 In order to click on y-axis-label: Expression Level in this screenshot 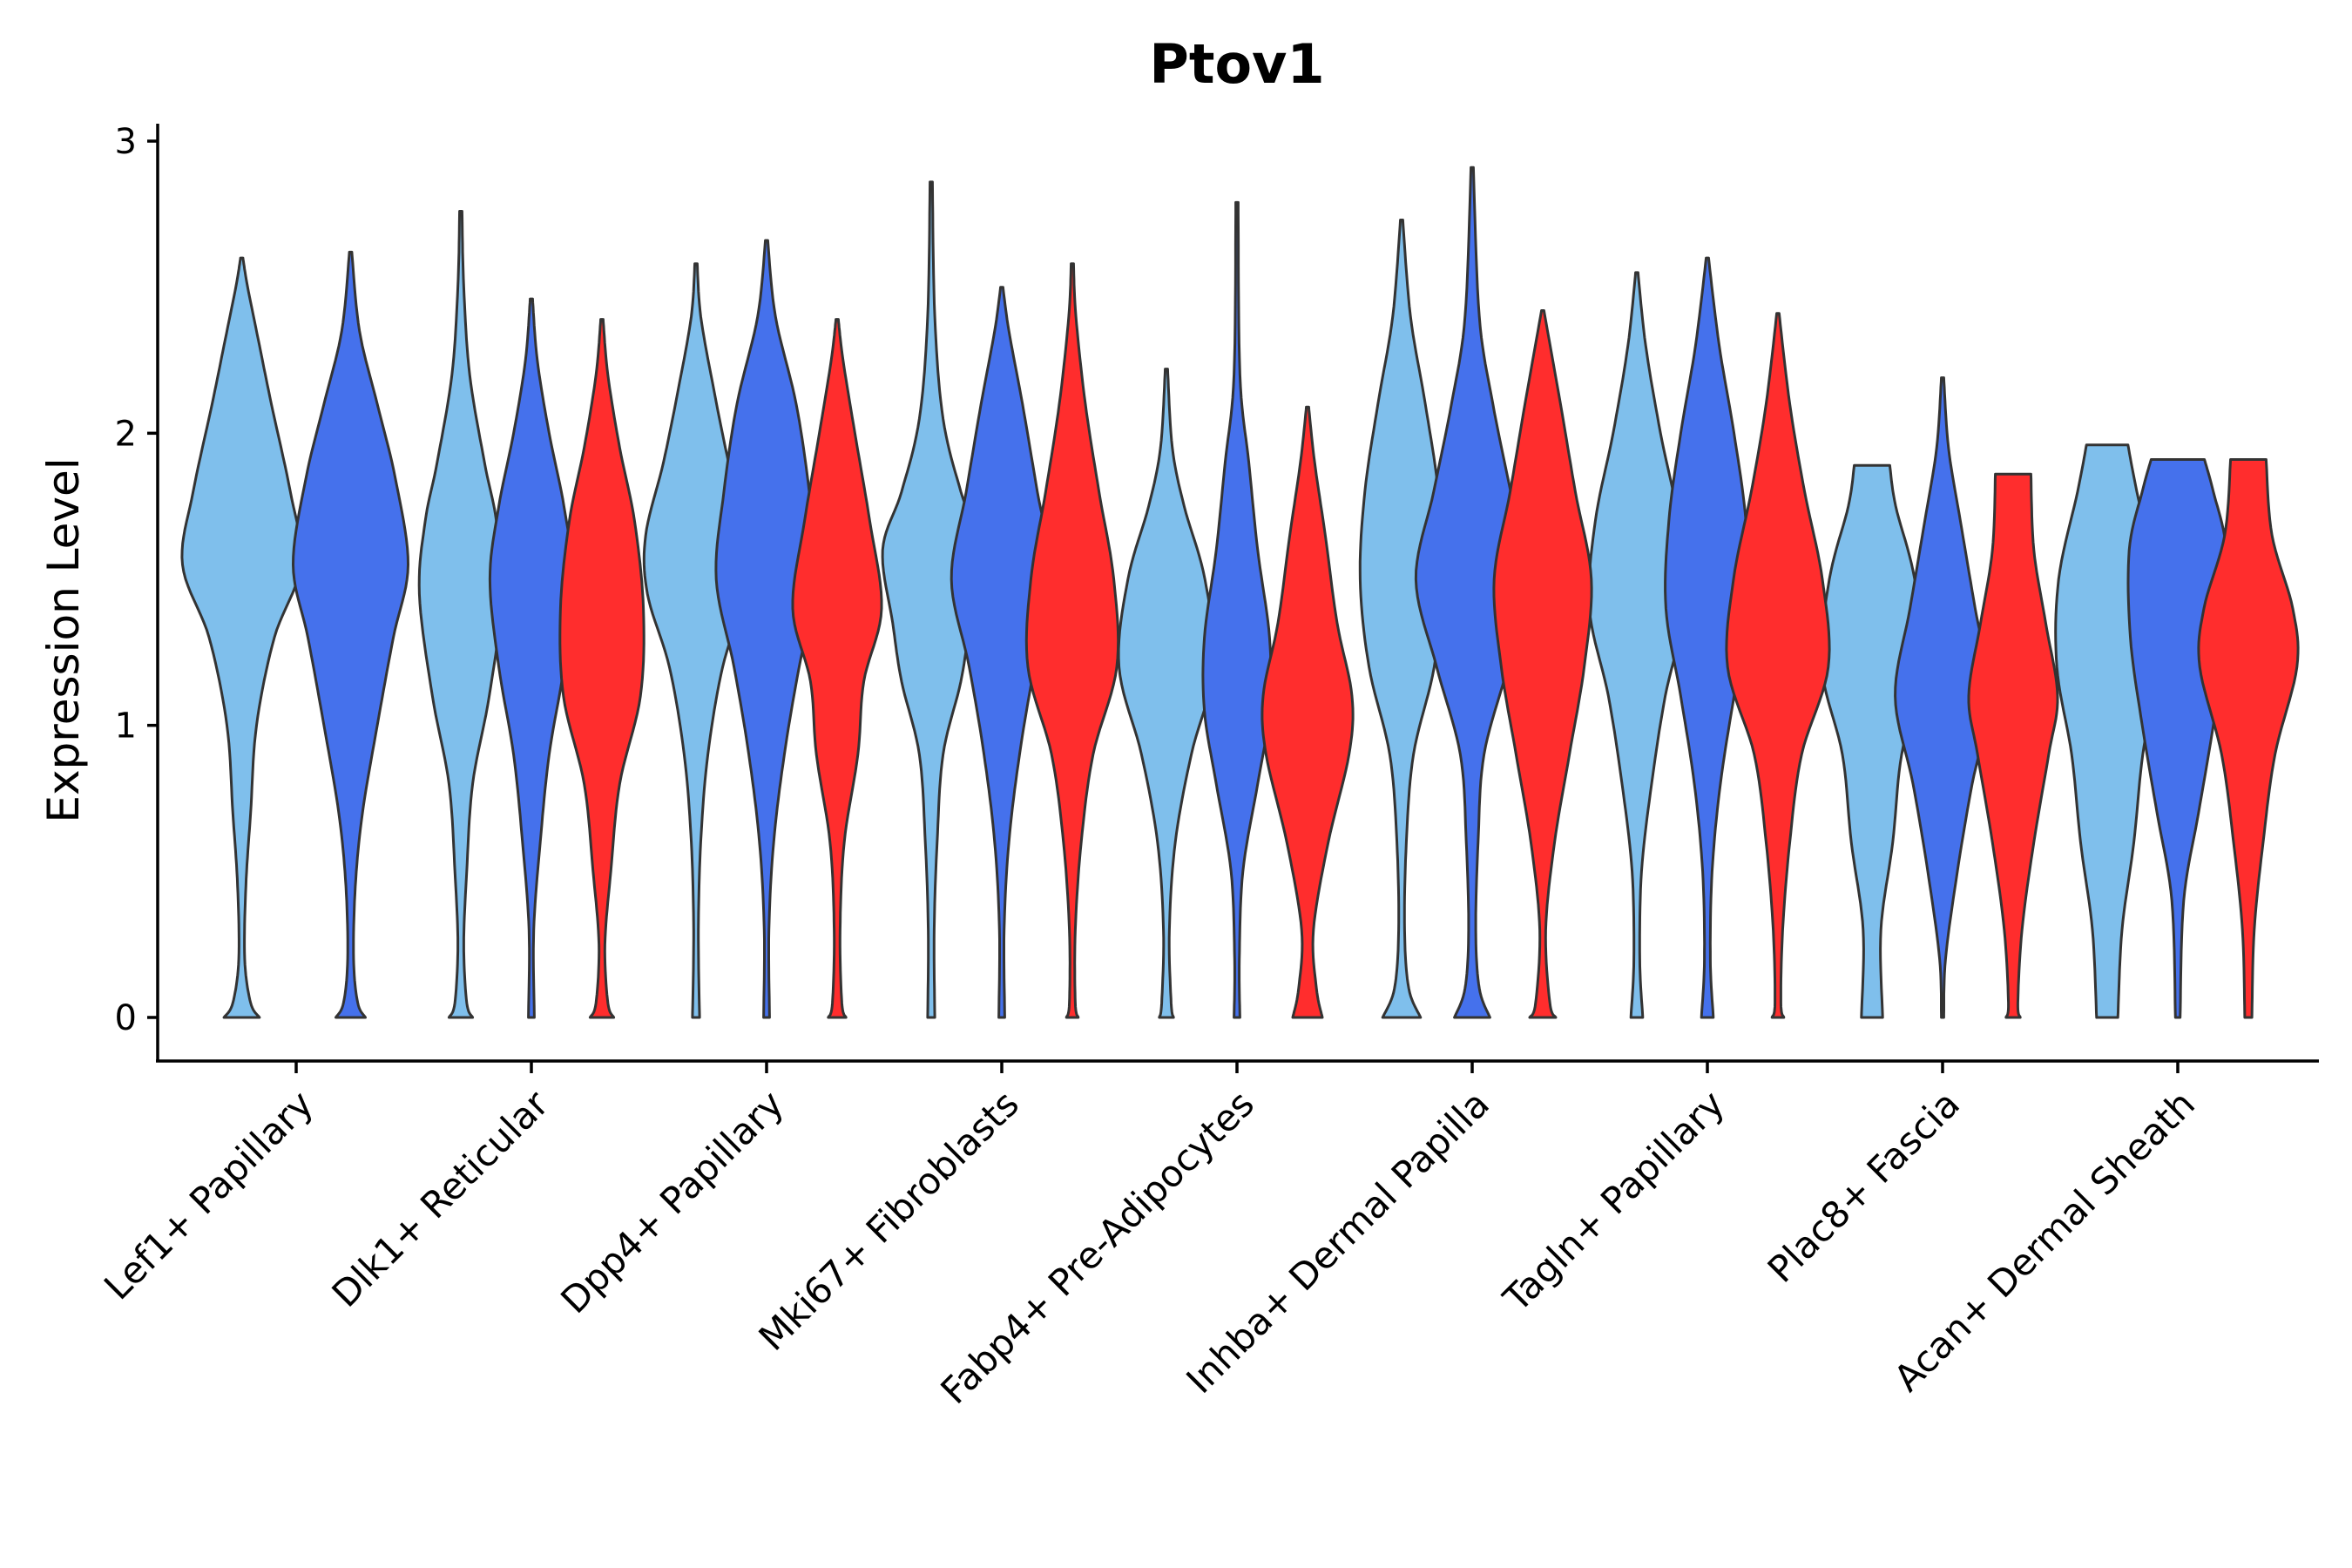, I will do `click(64, 639)`.